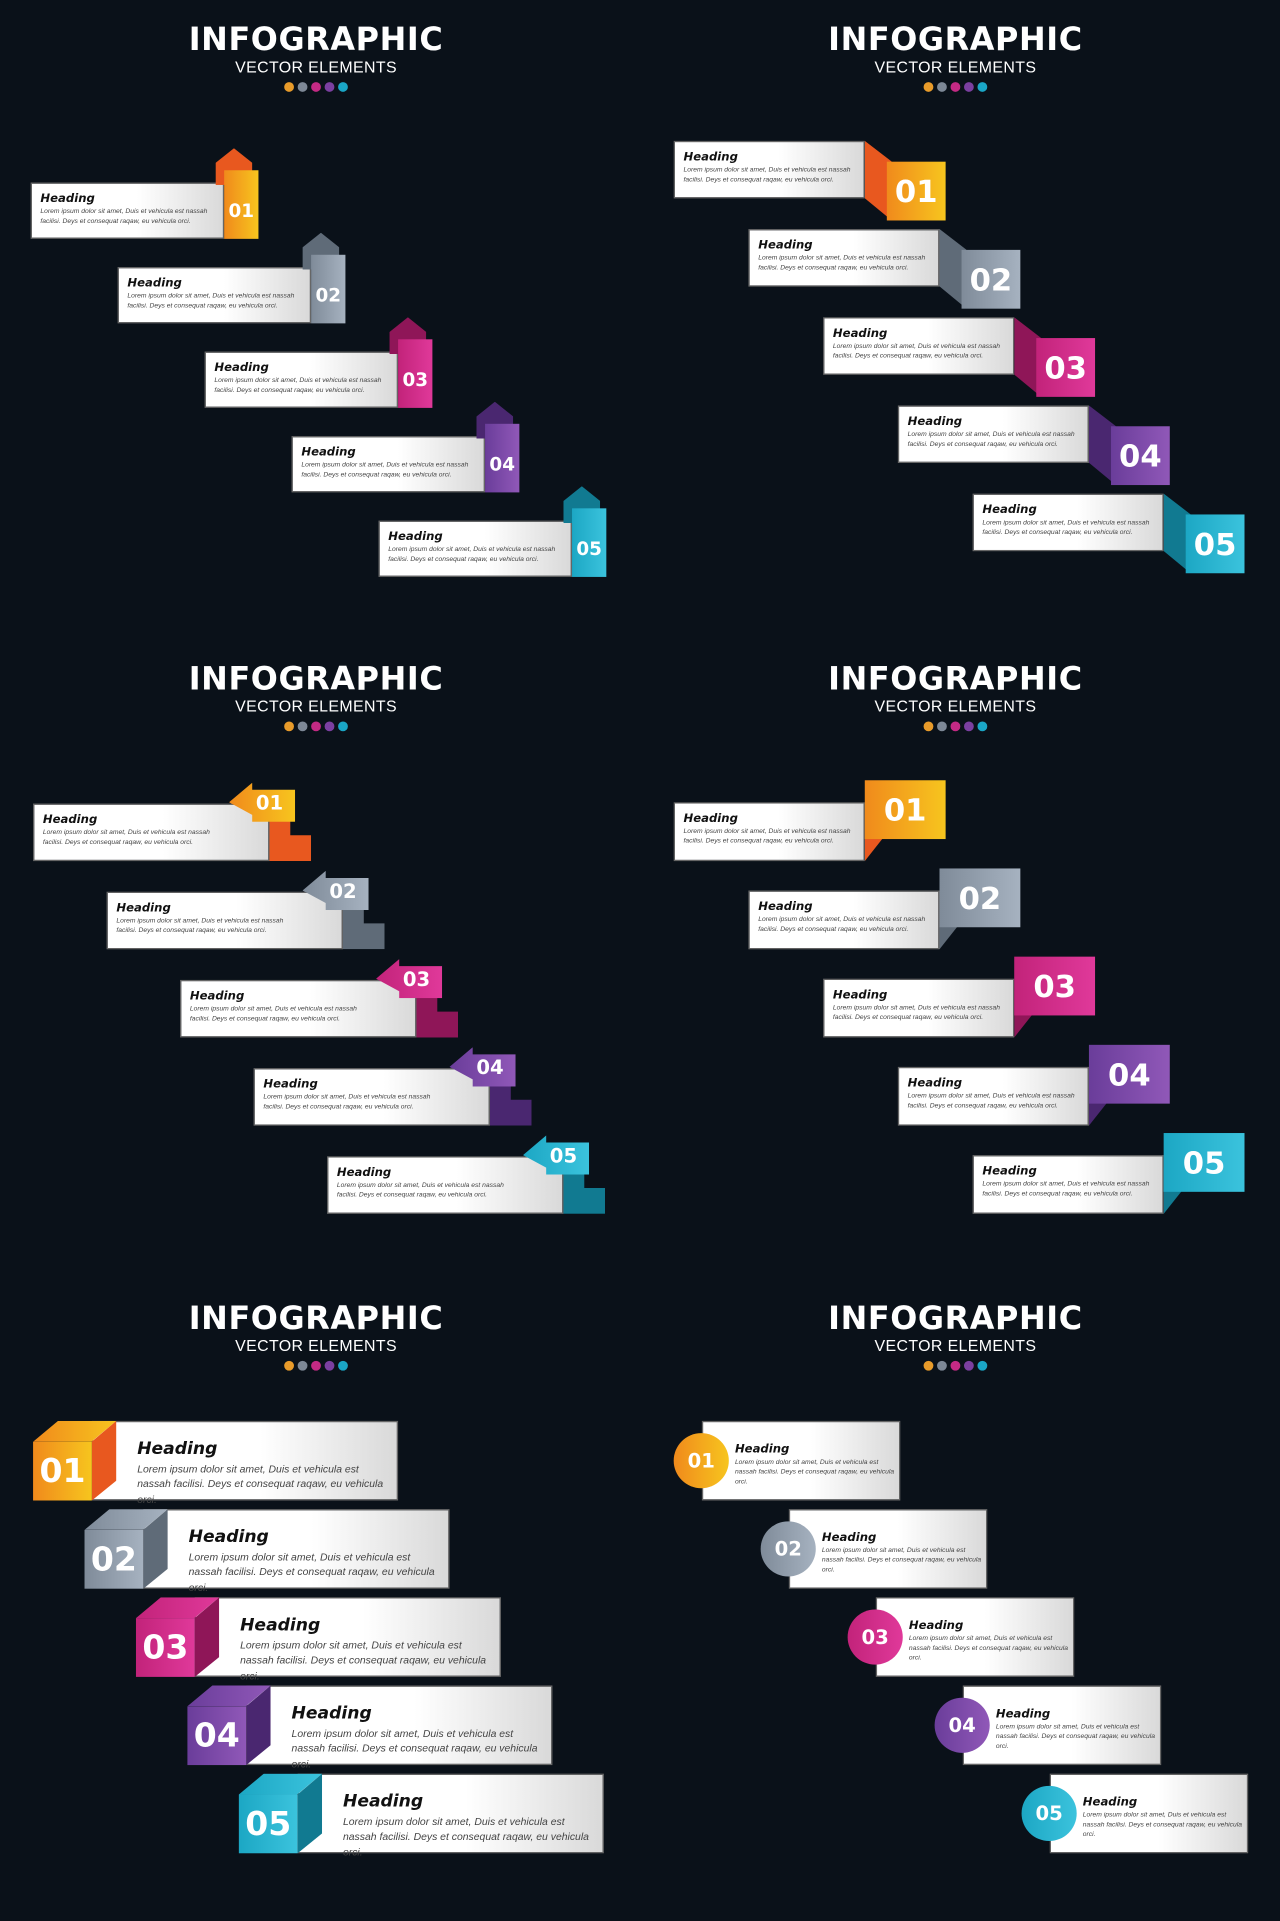 The width and height of the screenshot is (1280, 1921). I want to click on step-number: 05, so click(1049, 1813).